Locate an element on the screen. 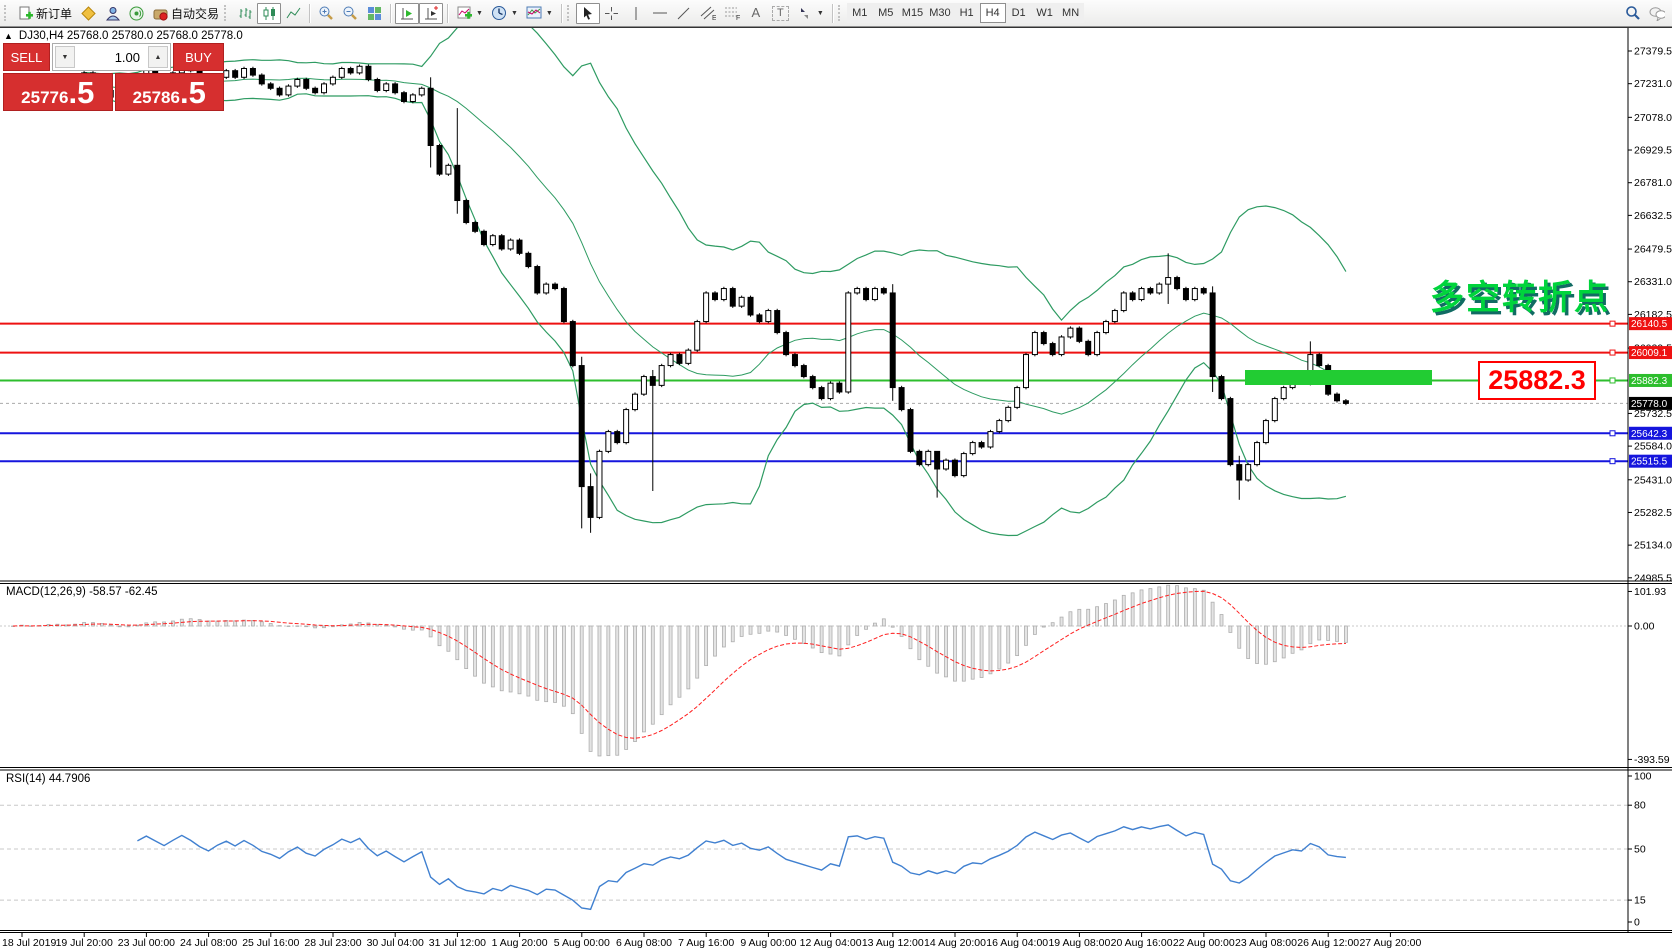  timeframe-button-H1: H1 is located at coordinates (966, 13).